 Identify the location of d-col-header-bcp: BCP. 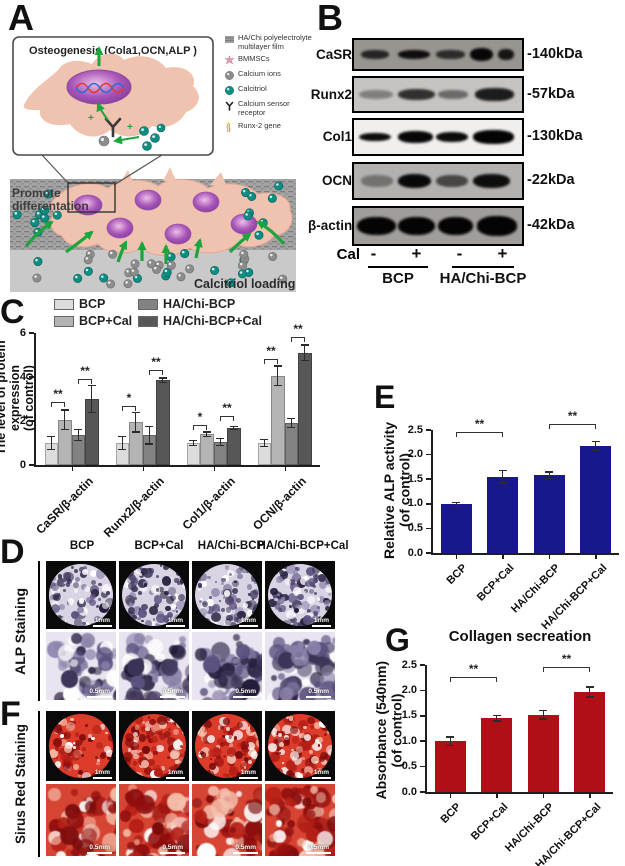
(82, 546).